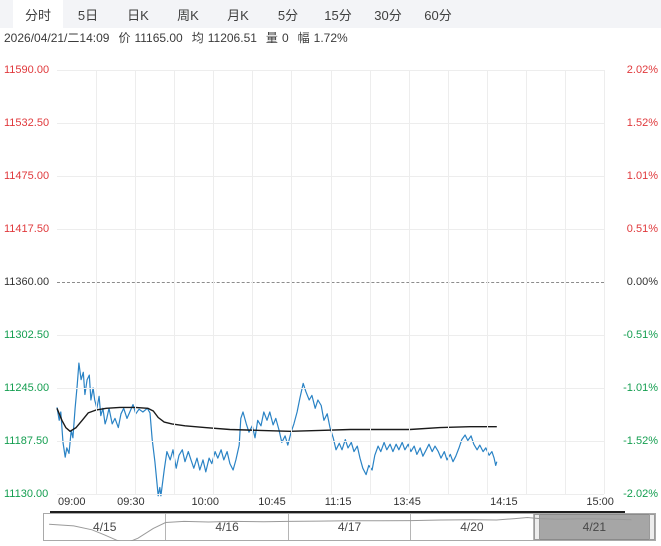  Describe the element at coordinates (27, 229) in the screenshot. I see `y-axis-price-label: 11417.50` at that location.